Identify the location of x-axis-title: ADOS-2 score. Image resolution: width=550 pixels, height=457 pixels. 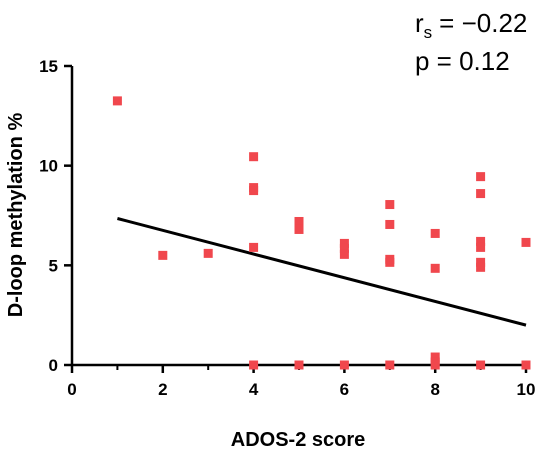
(298, 440).